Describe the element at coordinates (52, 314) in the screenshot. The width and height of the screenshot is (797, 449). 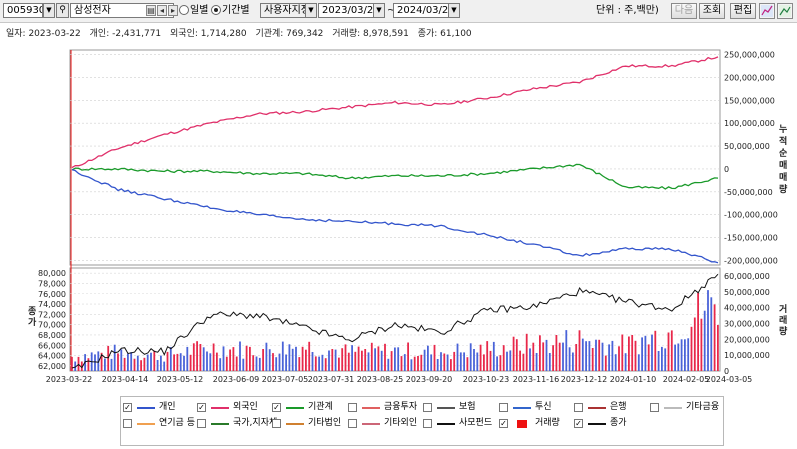
I see `price-tick-label: 72,000` at that location.